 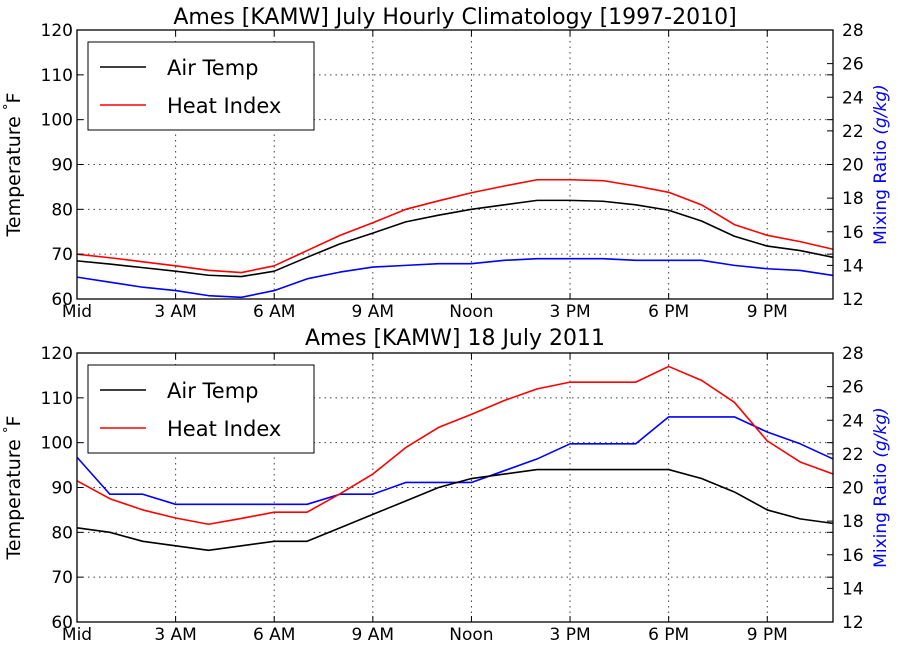 What do you see at coordinates (455, 278) in the screenshot?
I see `mixing-ratio-line` at bounding box center [455, 278].